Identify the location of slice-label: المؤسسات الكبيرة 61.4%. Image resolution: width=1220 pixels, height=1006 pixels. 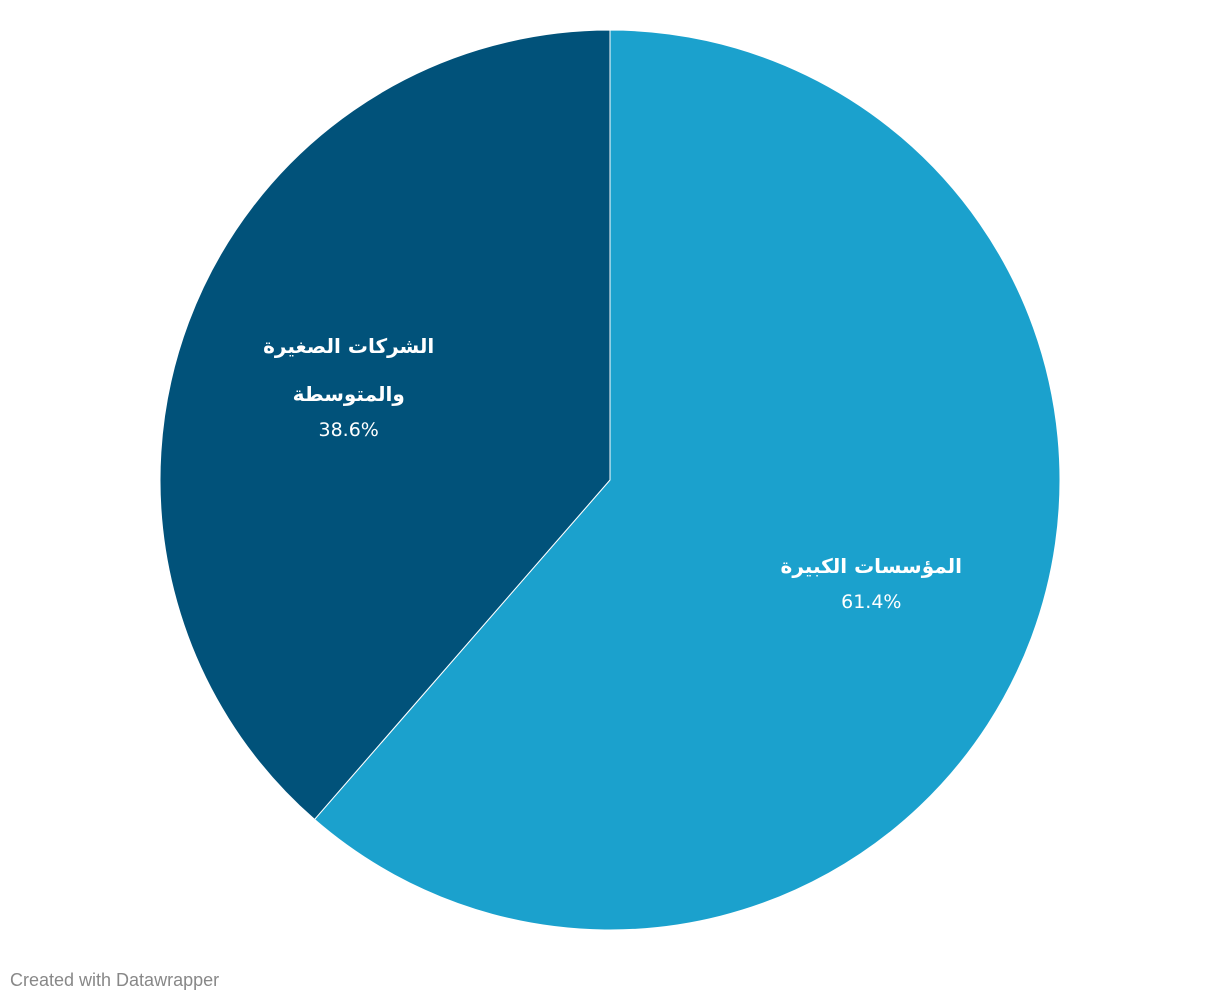
(871, 578).